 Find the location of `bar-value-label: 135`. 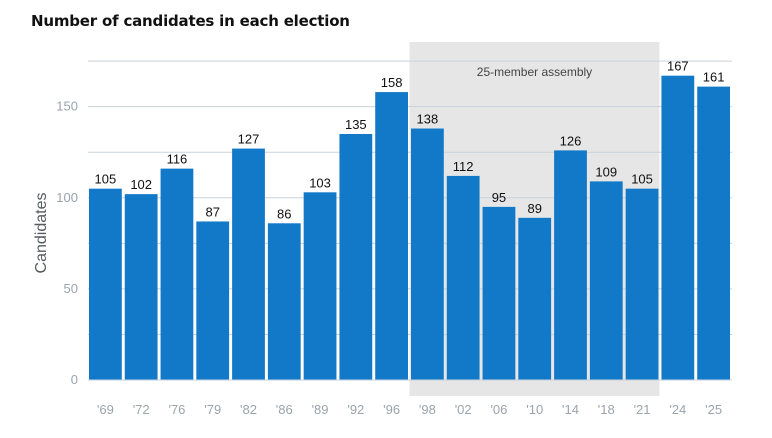

bar-value-label: 135 is located at coordinates (356, 124).